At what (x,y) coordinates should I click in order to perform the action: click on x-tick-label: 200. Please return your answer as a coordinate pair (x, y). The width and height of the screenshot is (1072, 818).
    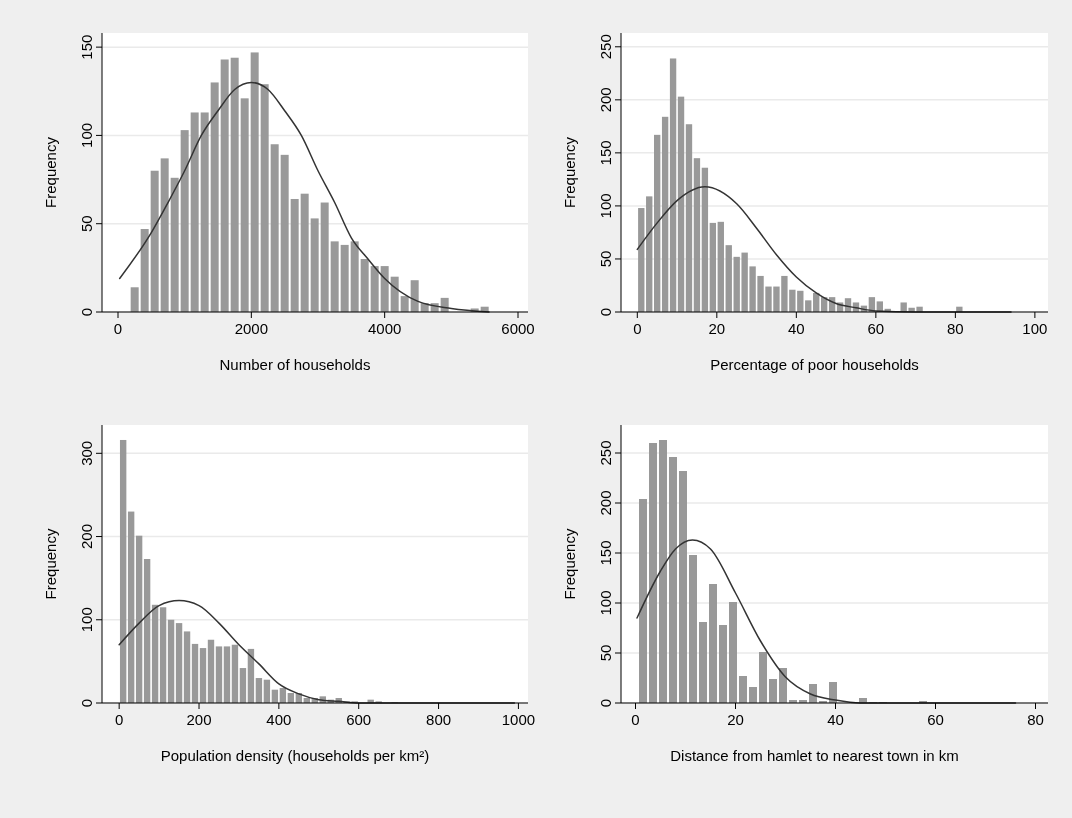
    Looking at the image, I should click on (199, 719).